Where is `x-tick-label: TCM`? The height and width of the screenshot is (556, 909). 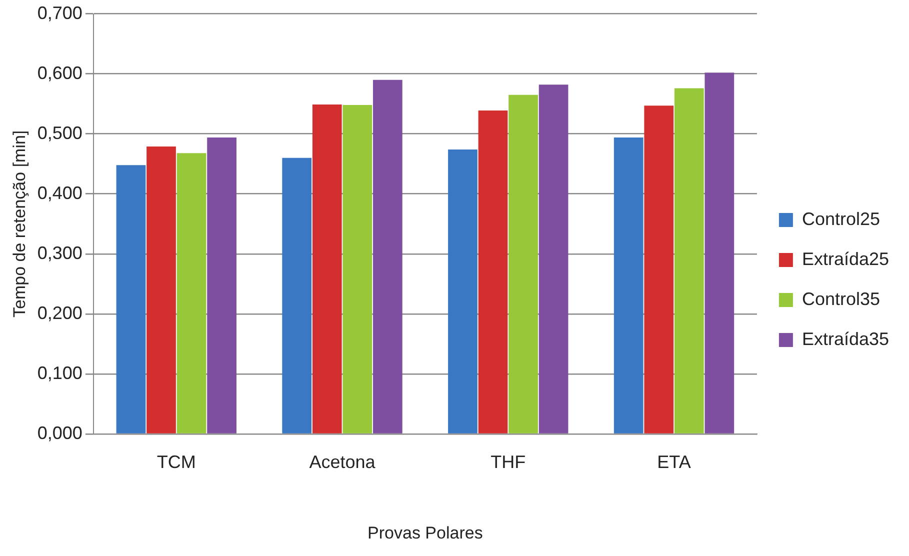
x-tick-label: TCM is located at coordinates (176, 462).